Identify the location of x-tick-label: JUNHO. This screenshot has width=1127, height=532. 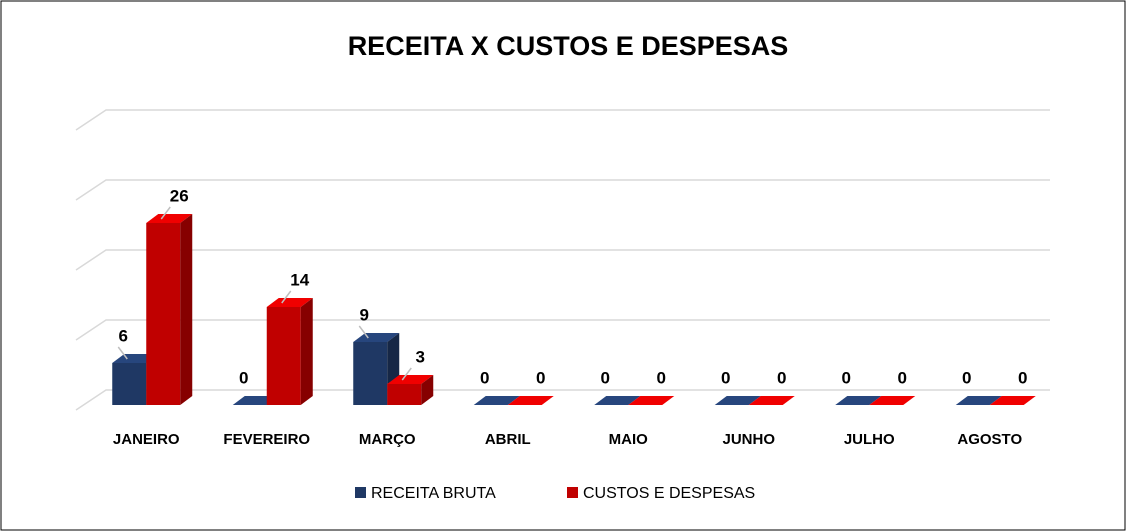
(748, 439).